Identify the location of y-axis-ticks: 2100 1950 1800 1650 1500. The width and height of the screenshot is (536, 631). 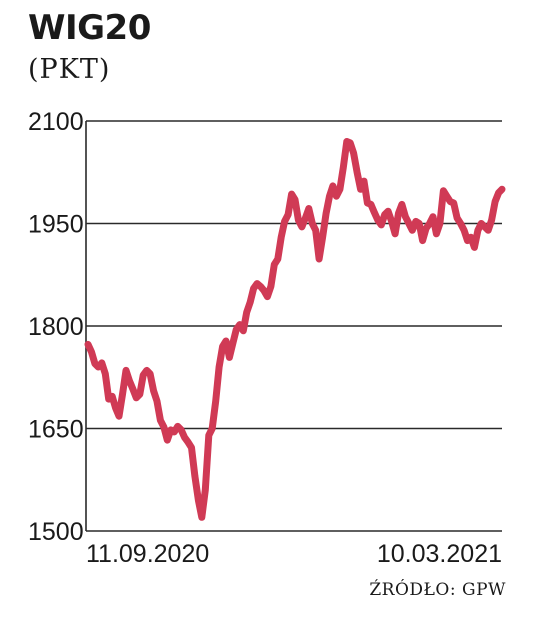
(56, 327).